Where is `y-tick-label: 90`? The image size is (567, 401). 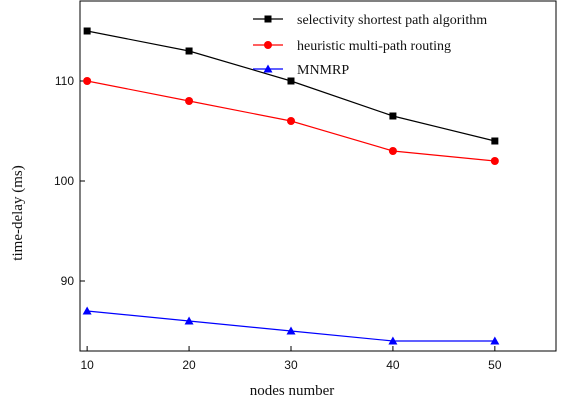 y-tick-label: 90 is located at coordinates (68, 281).